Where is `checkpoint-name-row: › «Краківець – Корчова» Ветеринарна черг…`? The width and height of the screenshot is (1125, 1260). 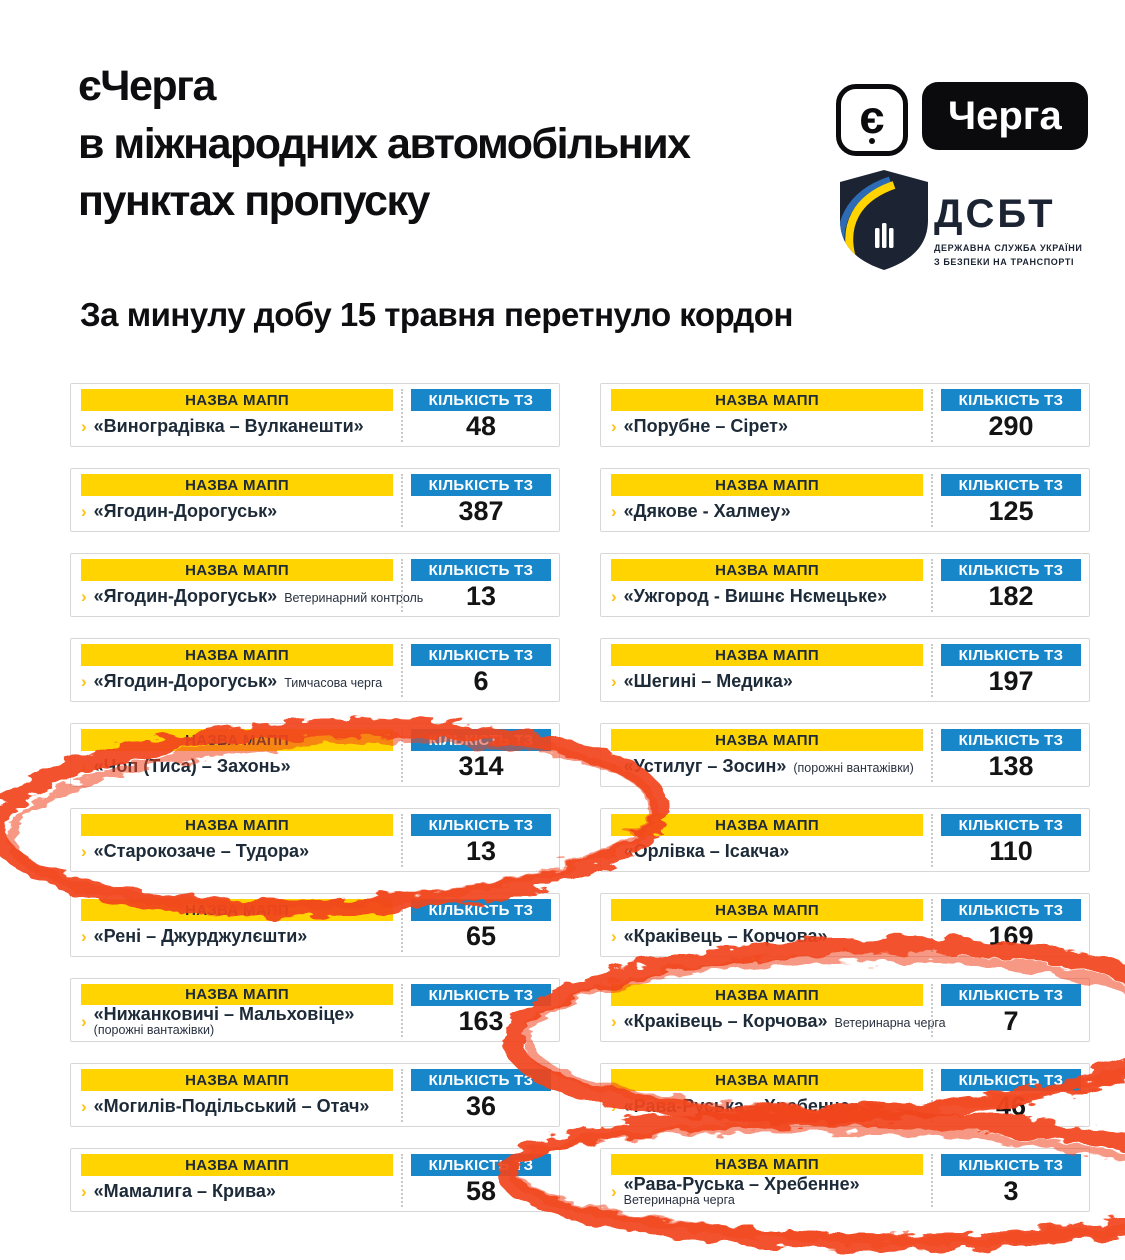 checkpoint-name-row: › «Краківець – Корчова» Ветеринарна черг… is located at coordinates (778, 1021).